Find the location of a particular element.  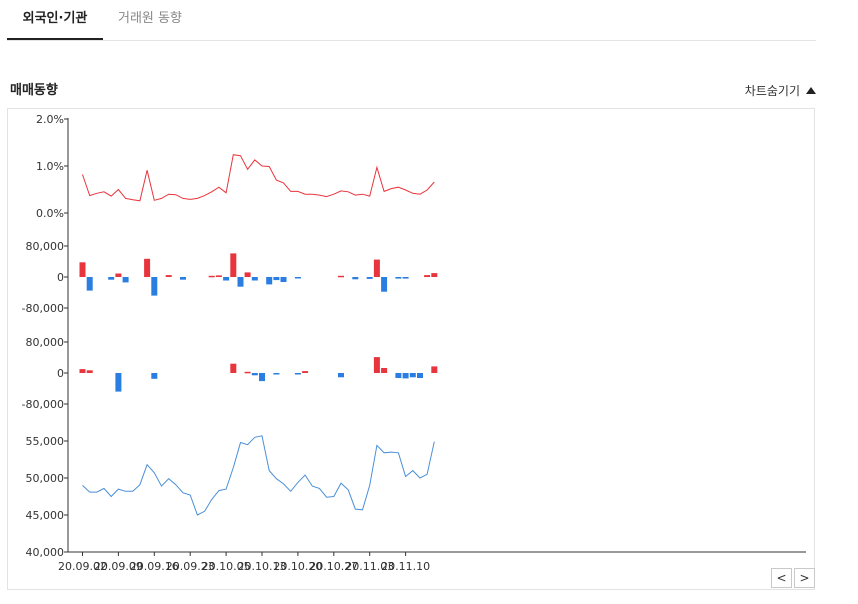

tab-foreign-institution: 외국인·기관 is located at coordinates (55, 20).